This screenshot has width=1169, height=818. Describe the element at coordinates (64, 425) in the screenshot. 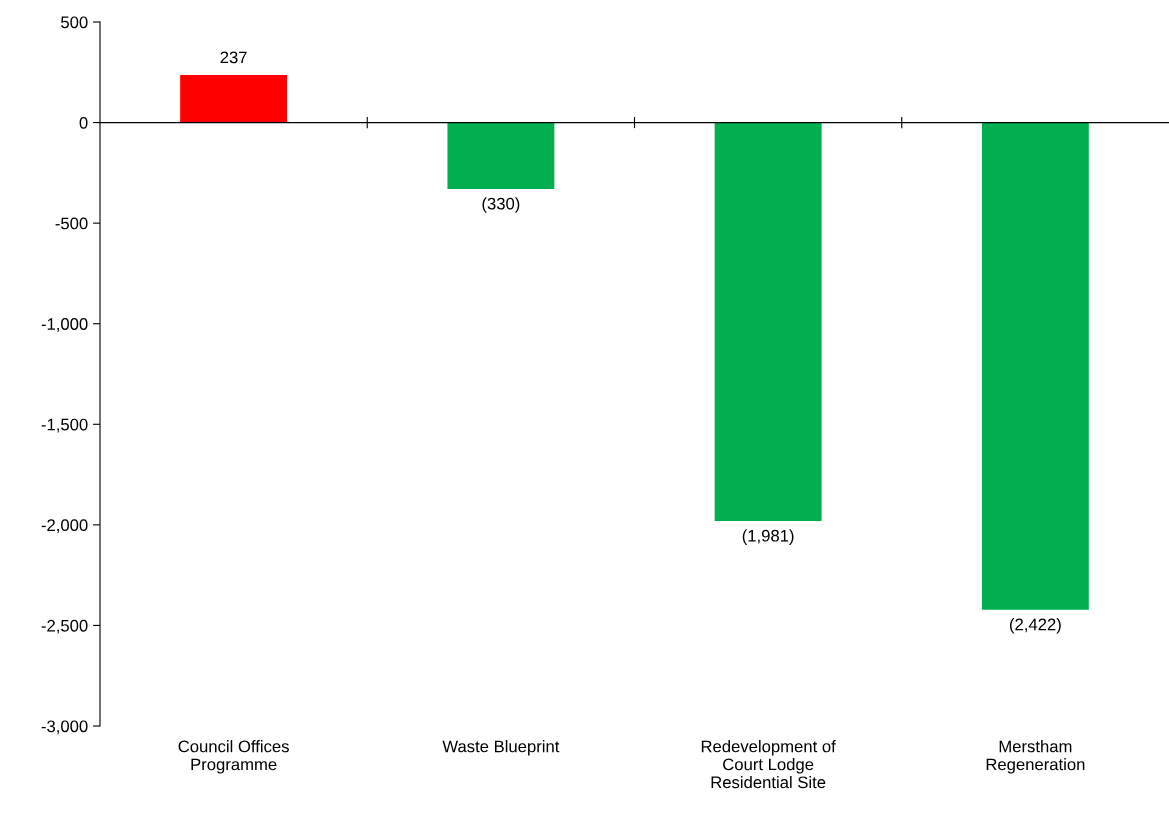

I see `y-tick-label: -1,500` at that location.